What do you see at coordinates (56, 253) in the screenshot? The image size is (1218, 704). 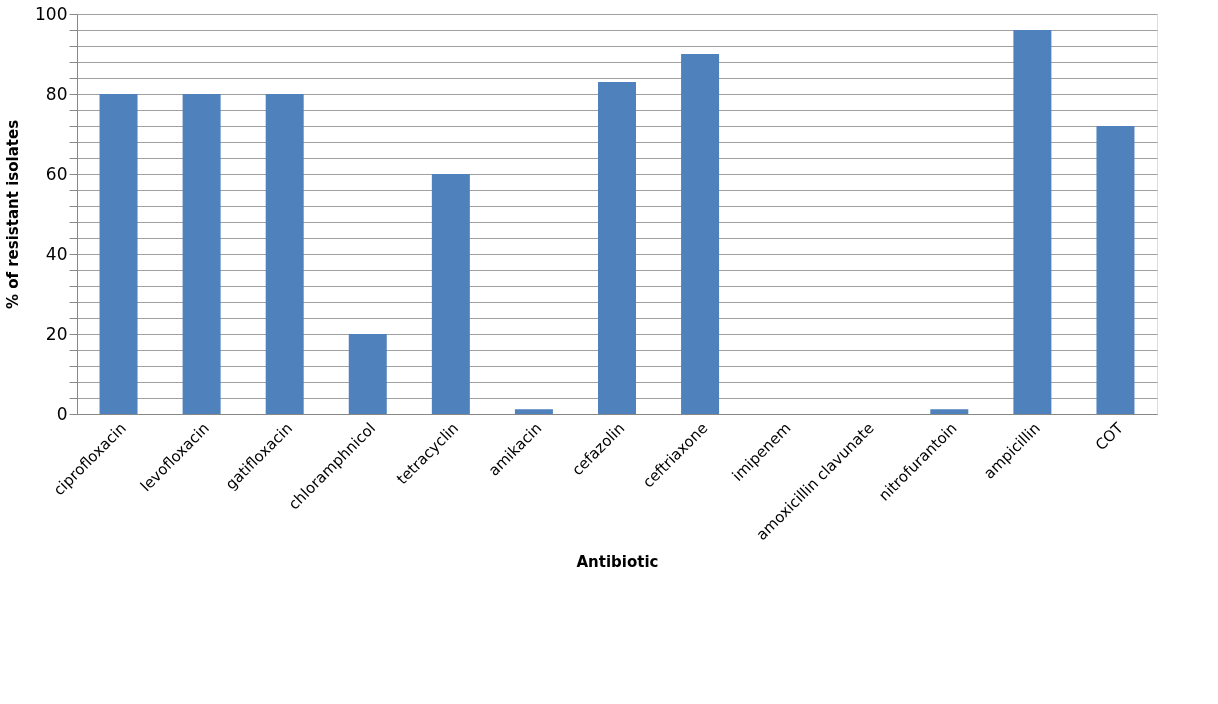 I see `y-tick-label: 40` at bounding box center [56, 253].